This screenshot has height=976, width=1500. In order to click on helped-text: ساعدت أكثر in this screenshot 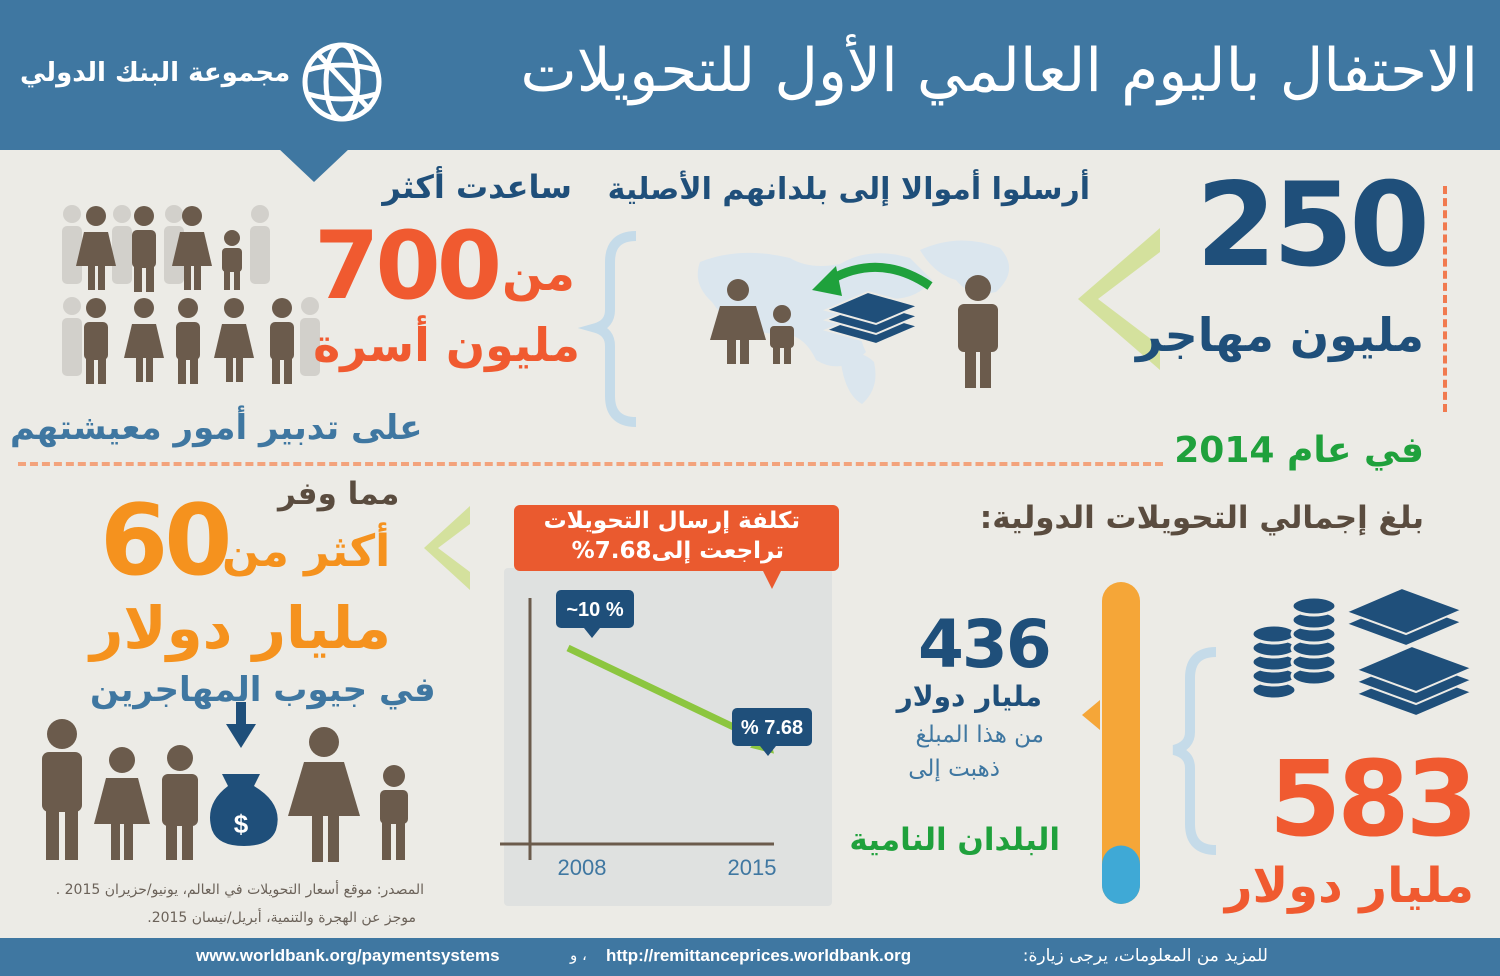, I will do `click(477, 187)`.